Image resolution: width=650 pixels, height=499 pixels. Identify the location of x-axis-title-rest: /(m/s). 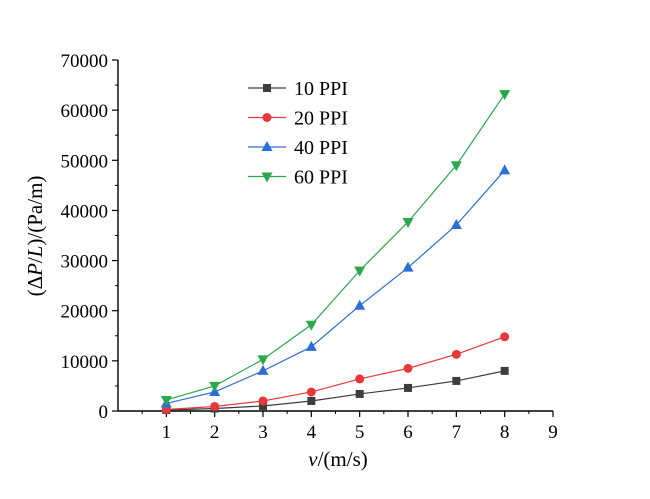
(343, 459).